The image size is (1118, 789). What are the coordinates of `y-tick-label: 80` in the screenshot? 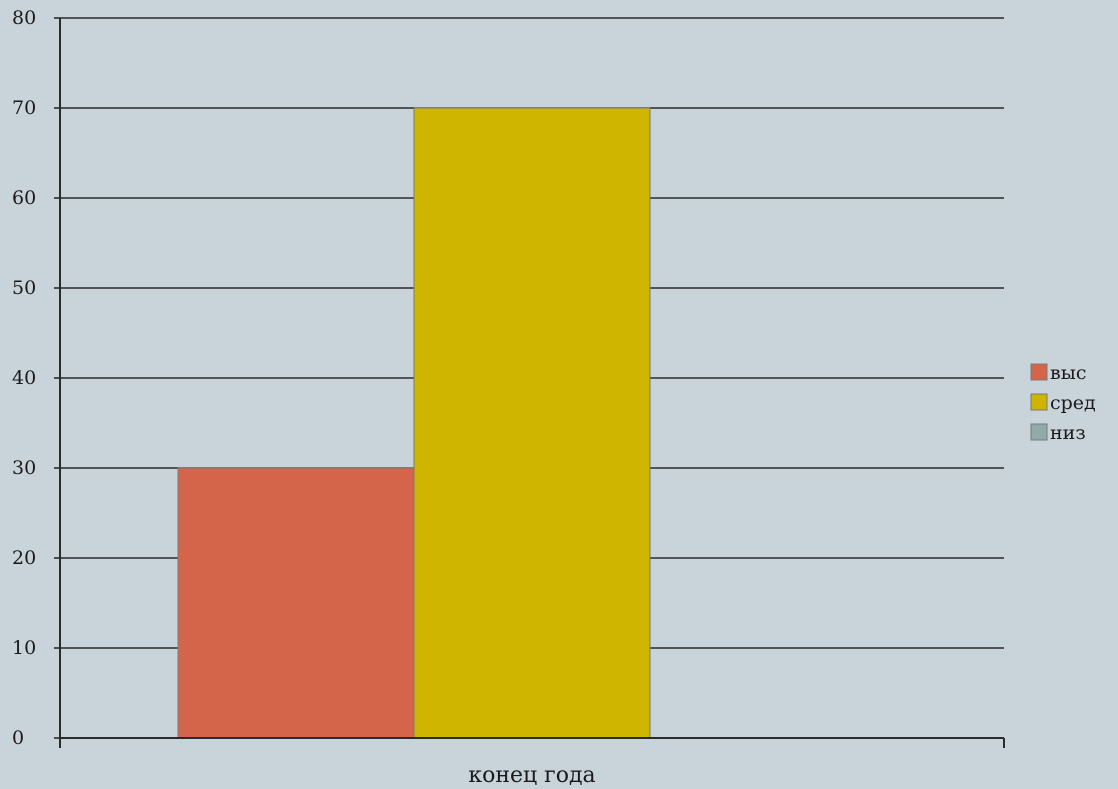 It's located at (24, 18).